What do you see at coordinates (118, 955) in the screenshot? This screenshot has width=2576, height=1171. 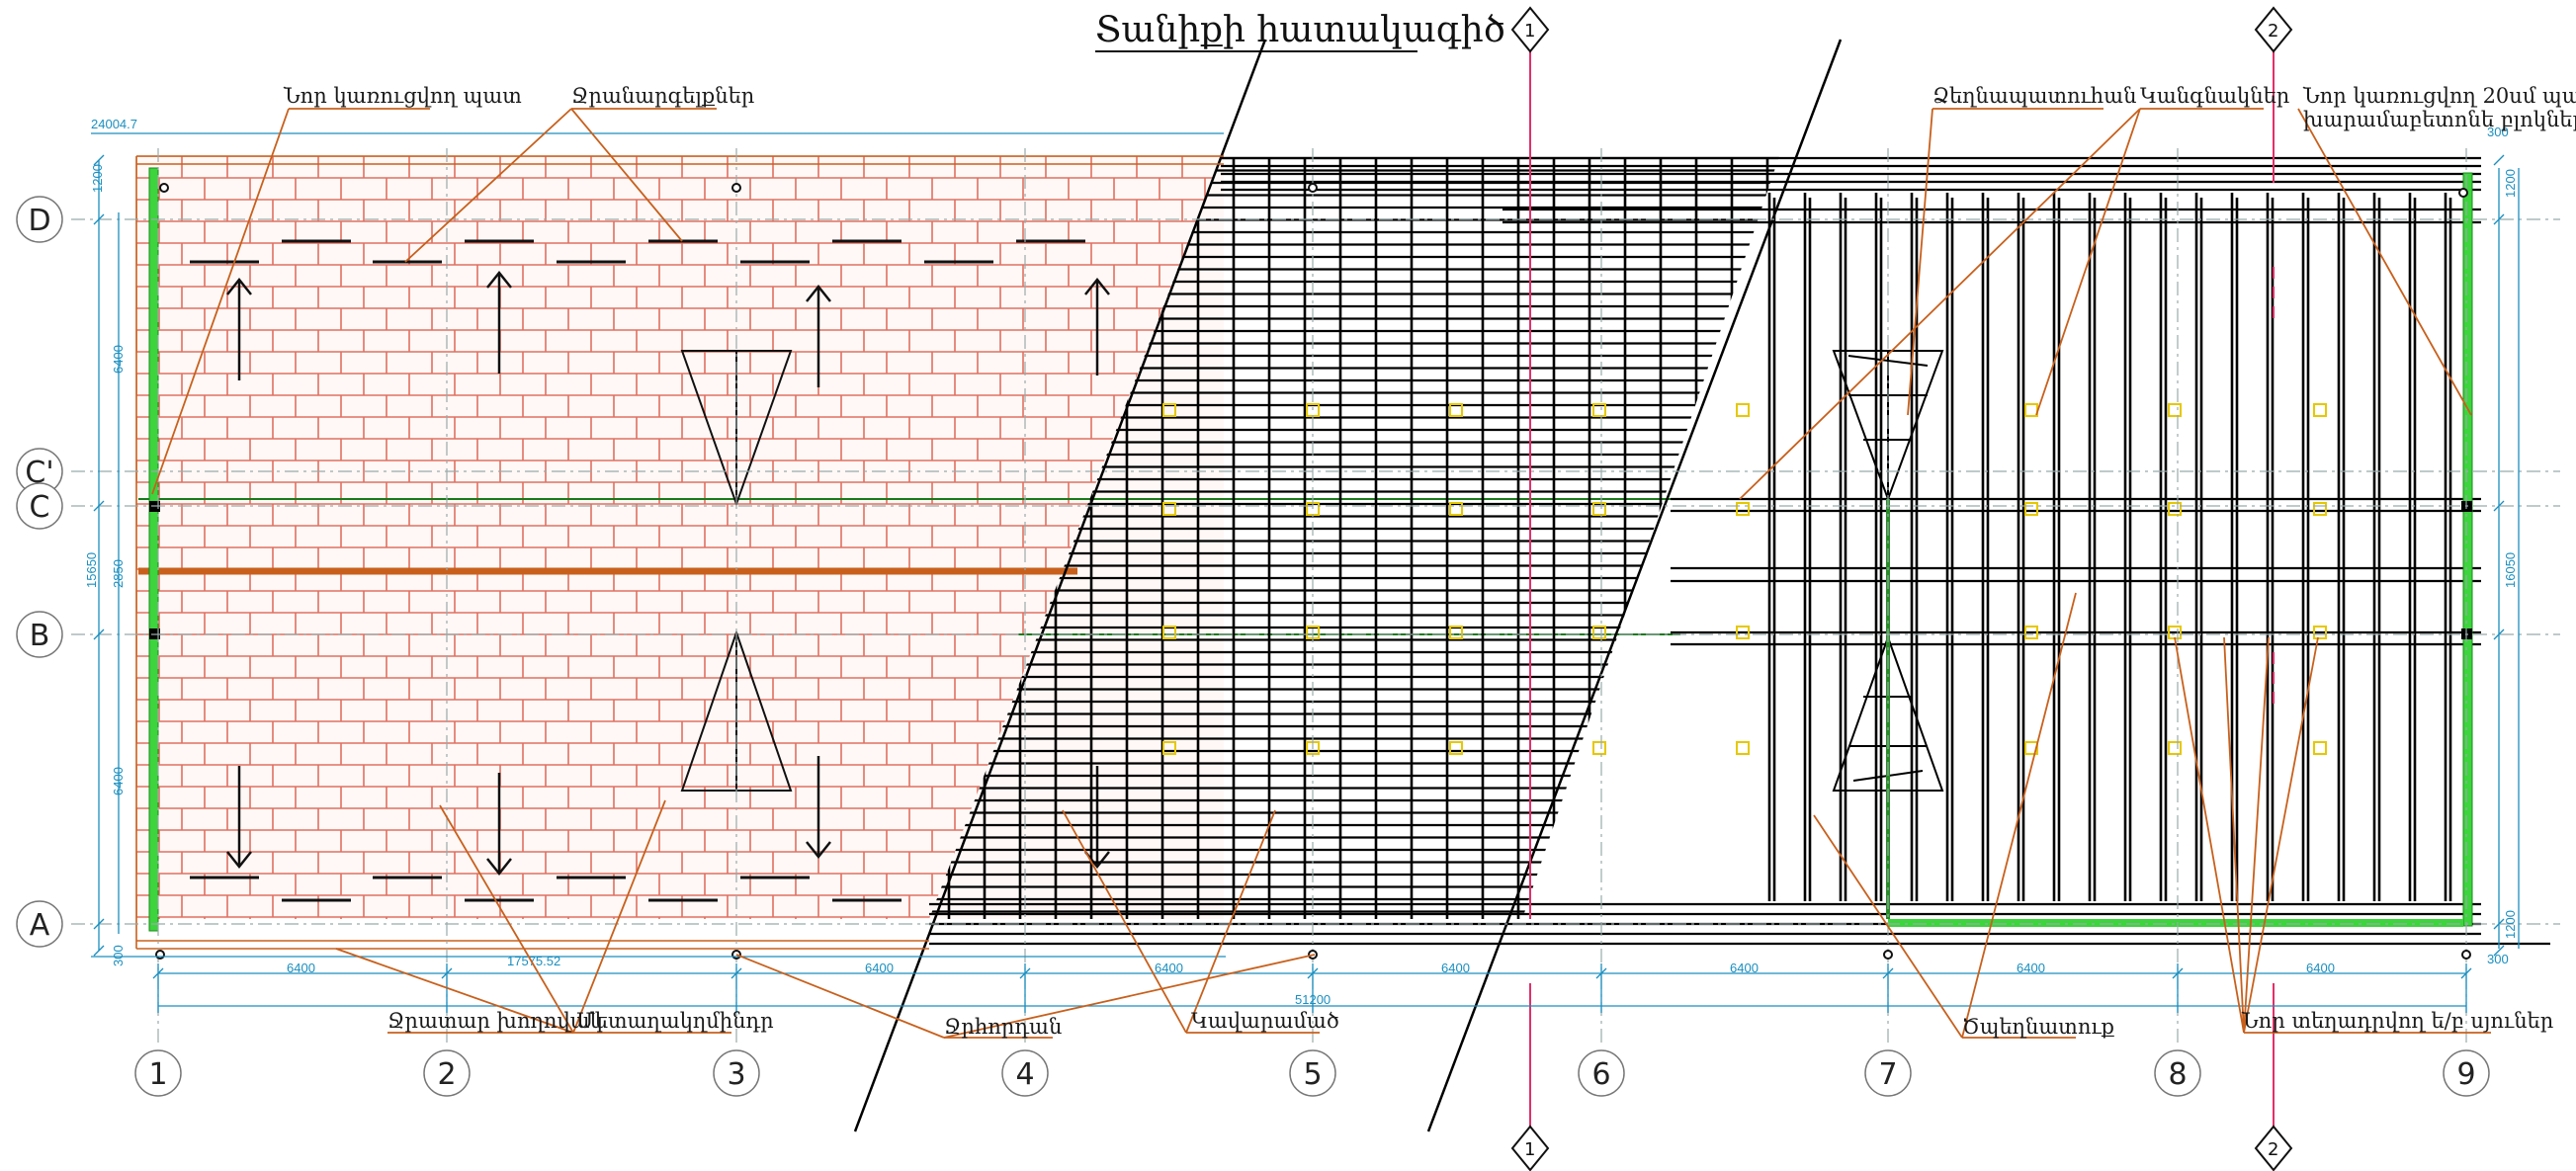 I see `dim-left-bottom: 300` at bounding box center [118, 955].